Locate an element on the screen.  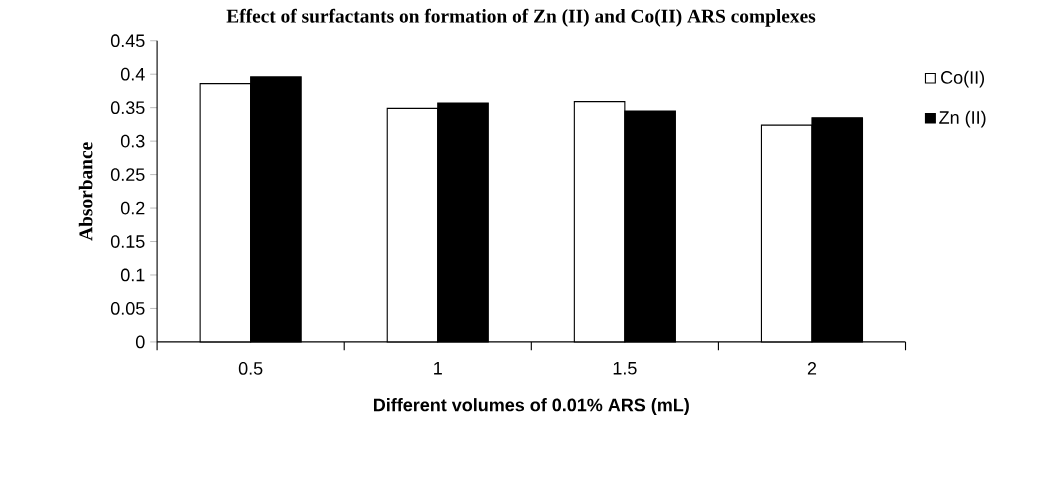
y-tick-label: 0.3 is located at coordinates (132, 141).